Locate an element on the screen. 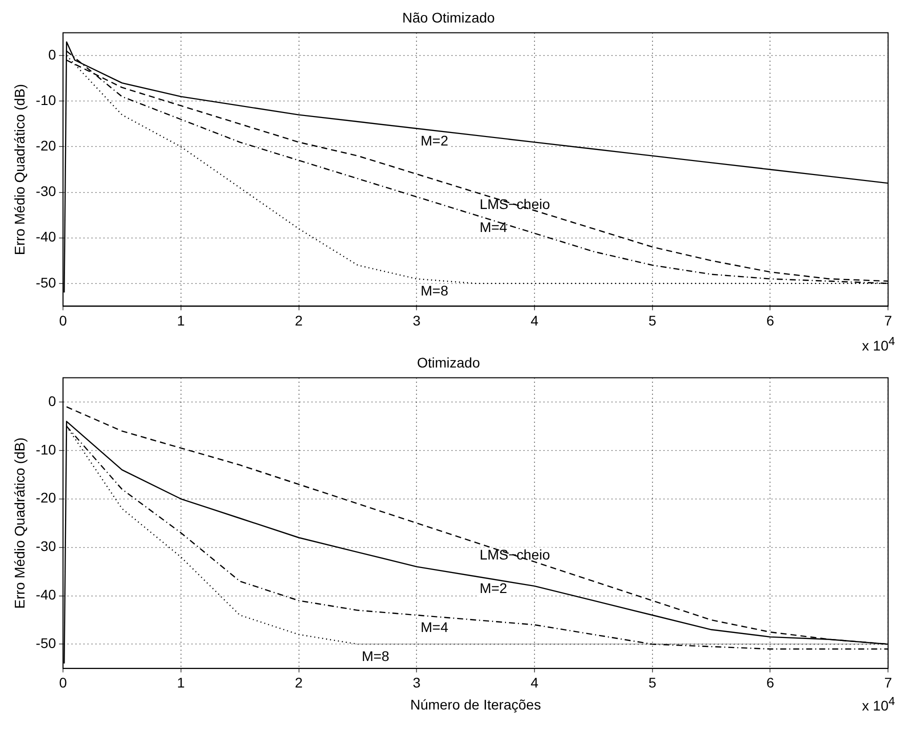  series-label: LMS−cheio is located at coordinates (515, 204).